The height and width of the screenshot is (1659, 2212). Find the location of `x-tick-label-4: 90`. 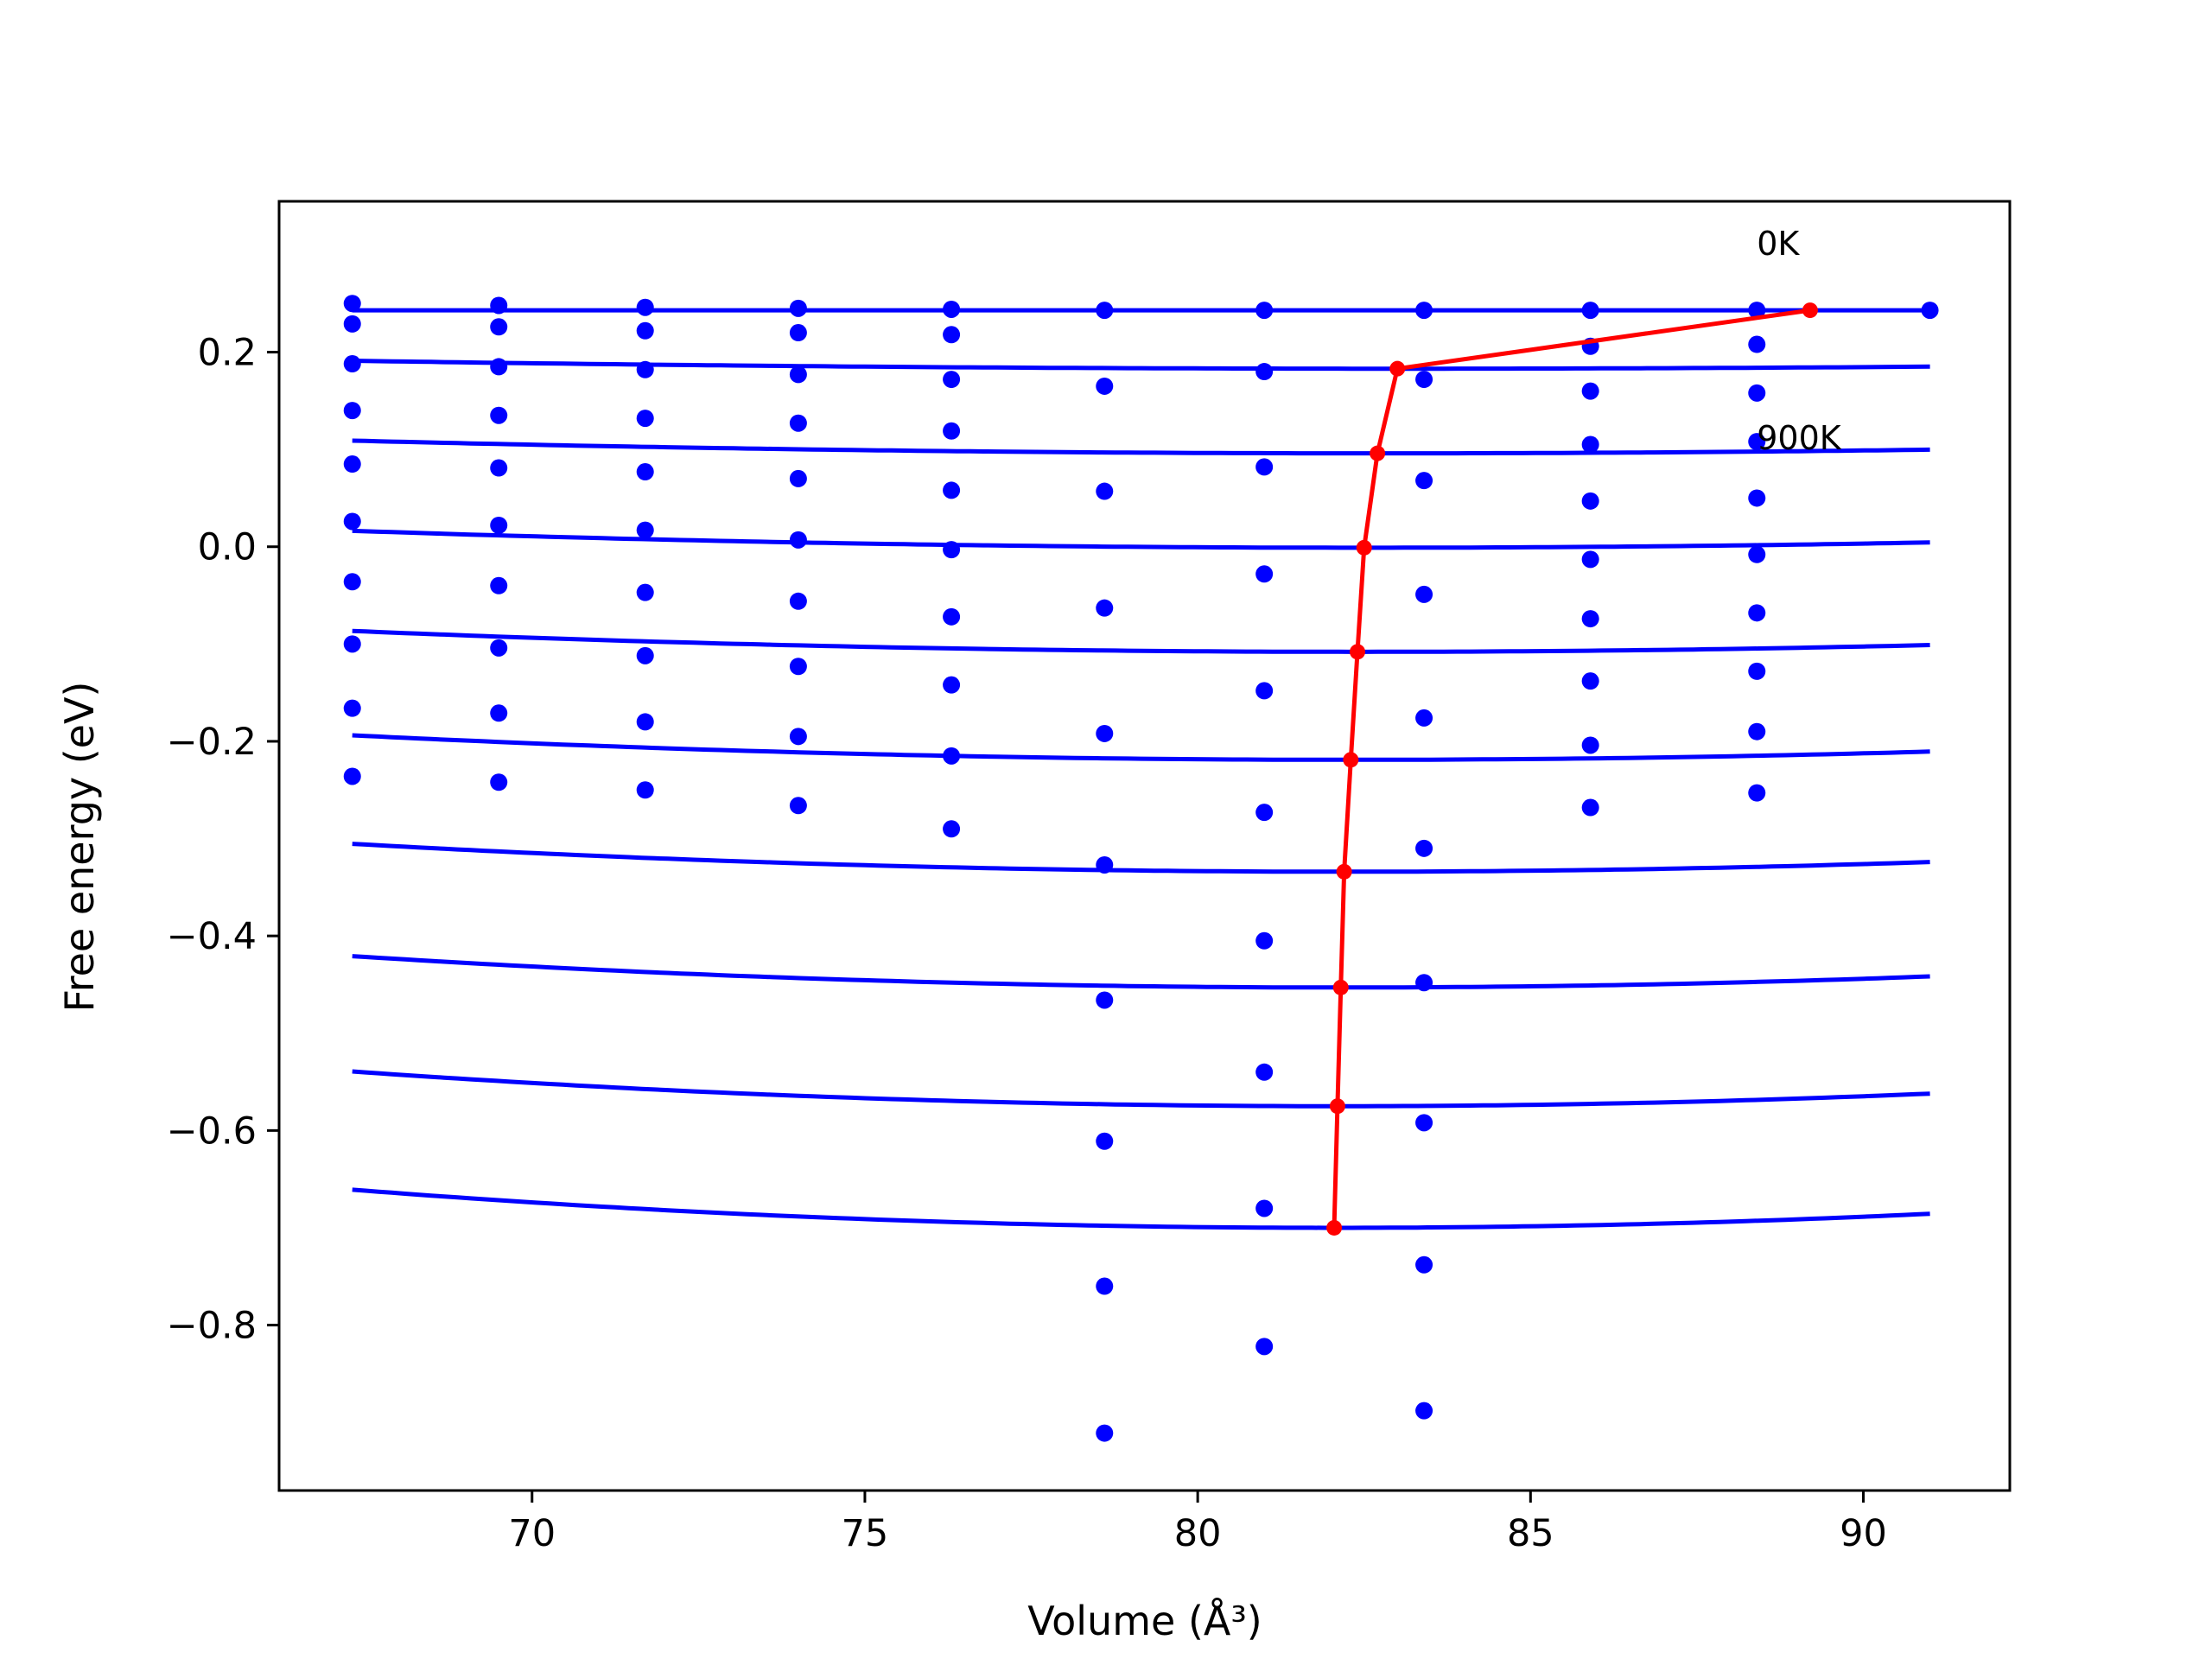

x-tick-label-4: 90 is located at coordinates (1863, 1533).